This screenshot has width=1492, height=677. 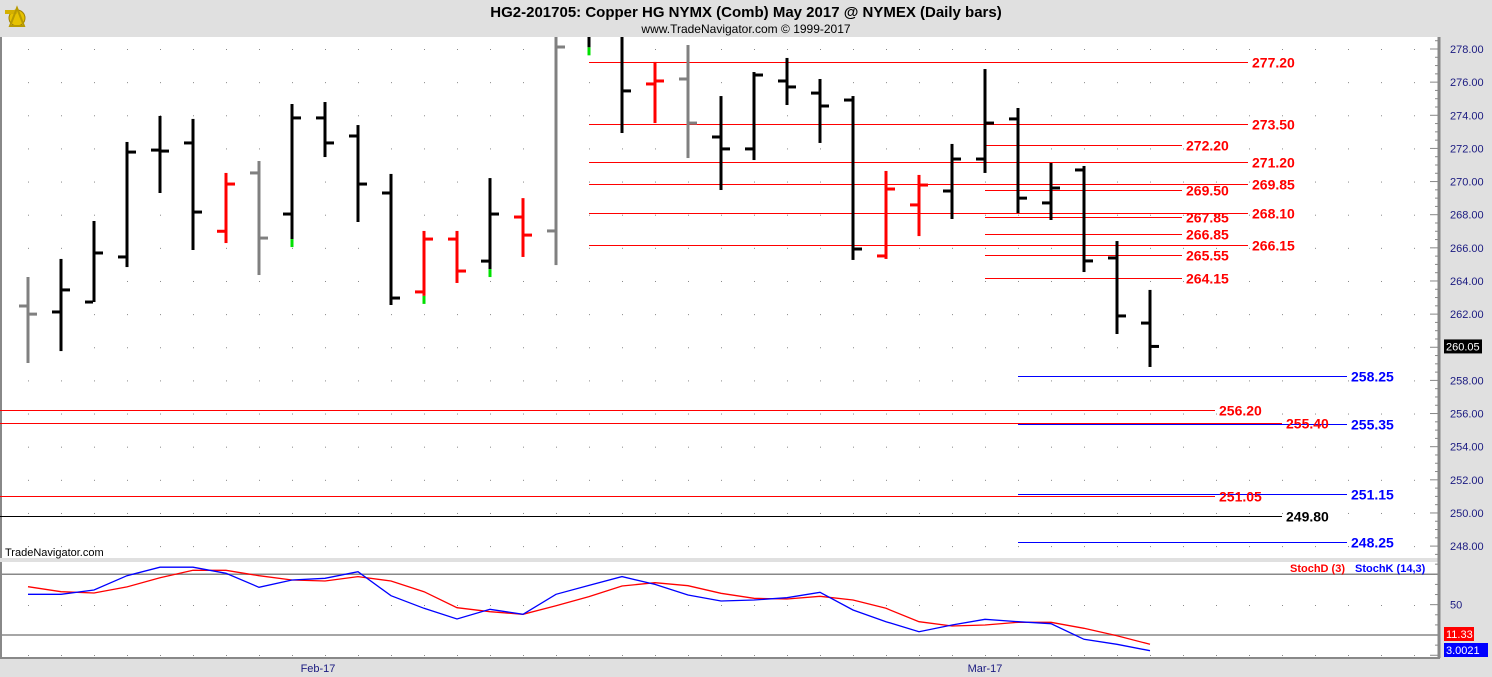 I want to click on level-label-272.20: 272.20, so click(x=1207, y=146).